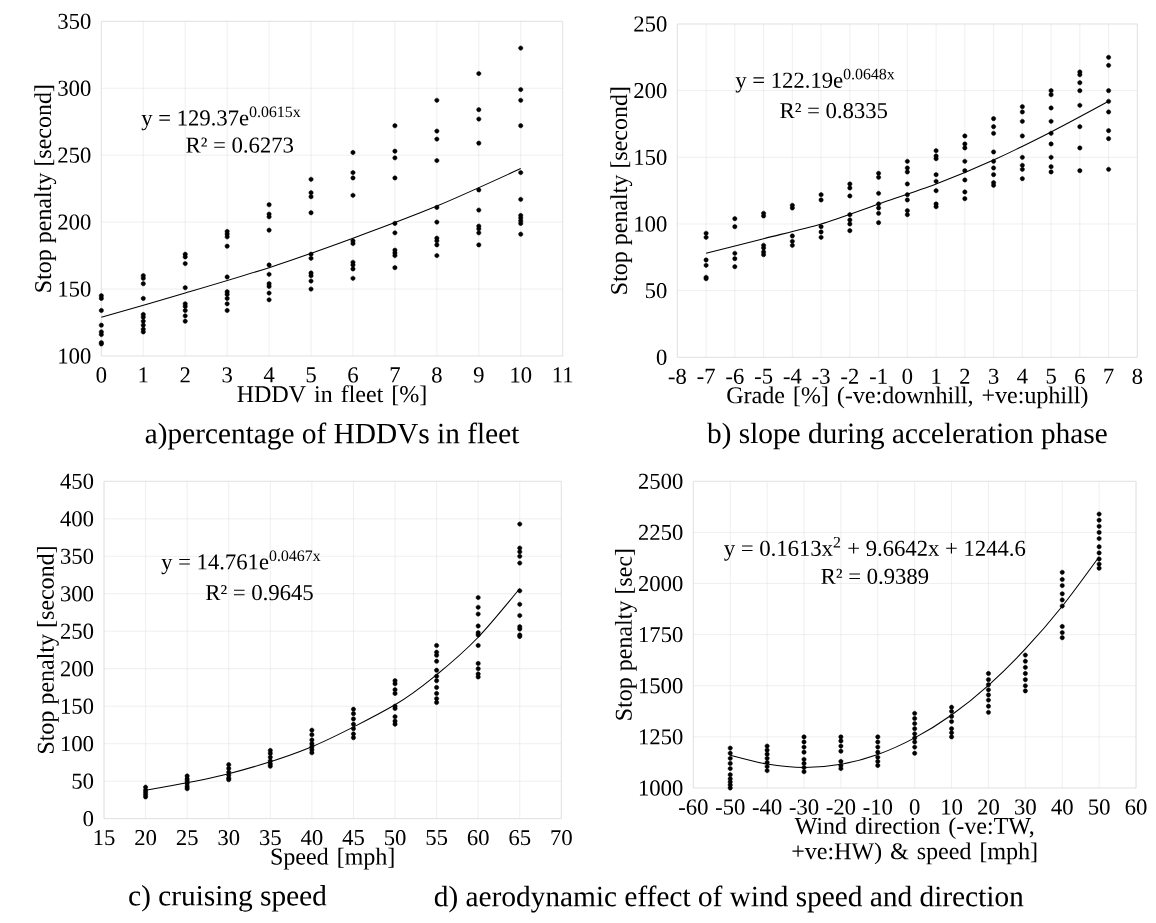 The height and width of the screenshot is (923, 1156). Describe the element at coordinates (221, 118) in the screenshot. I see `annotation: y = 129.37e$^{0.0615x}$` at that location.